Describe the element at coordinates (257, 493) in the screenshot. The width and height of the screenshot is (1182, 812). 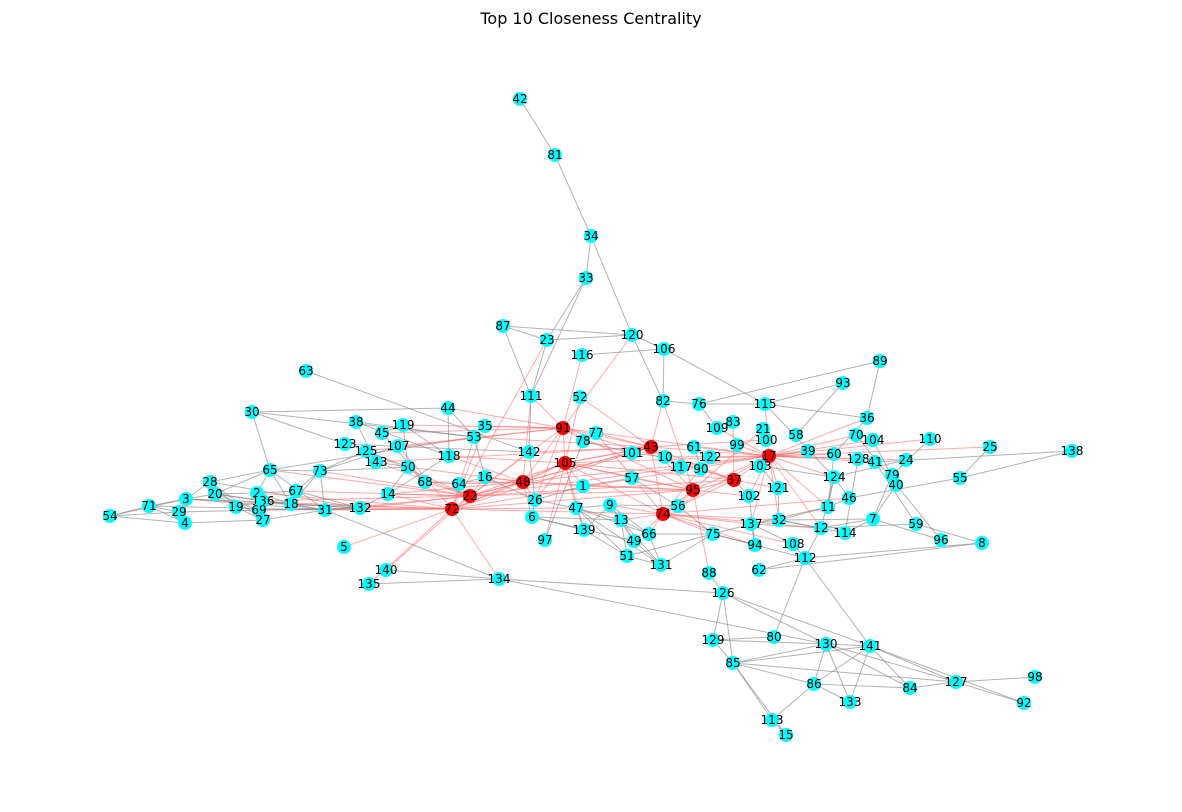
I see `node-label: 2` at that location.